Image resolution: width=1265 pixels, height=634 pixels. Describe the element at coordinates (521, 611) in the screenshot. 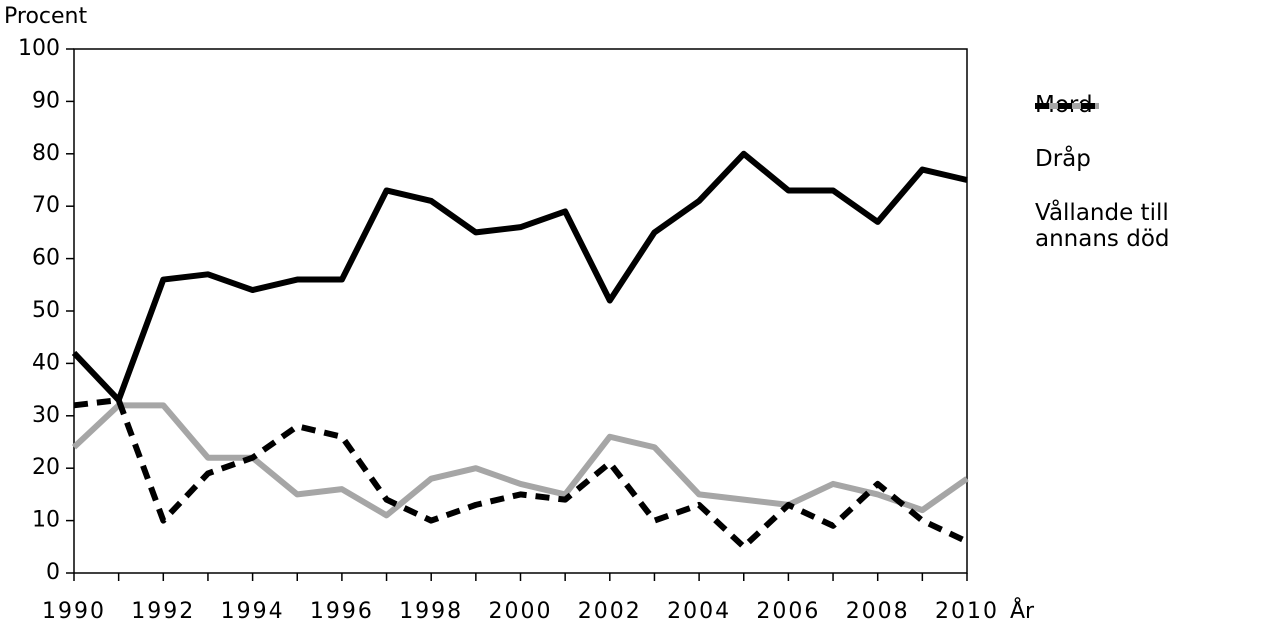

I see `x-tick-label: 2000` at that location.